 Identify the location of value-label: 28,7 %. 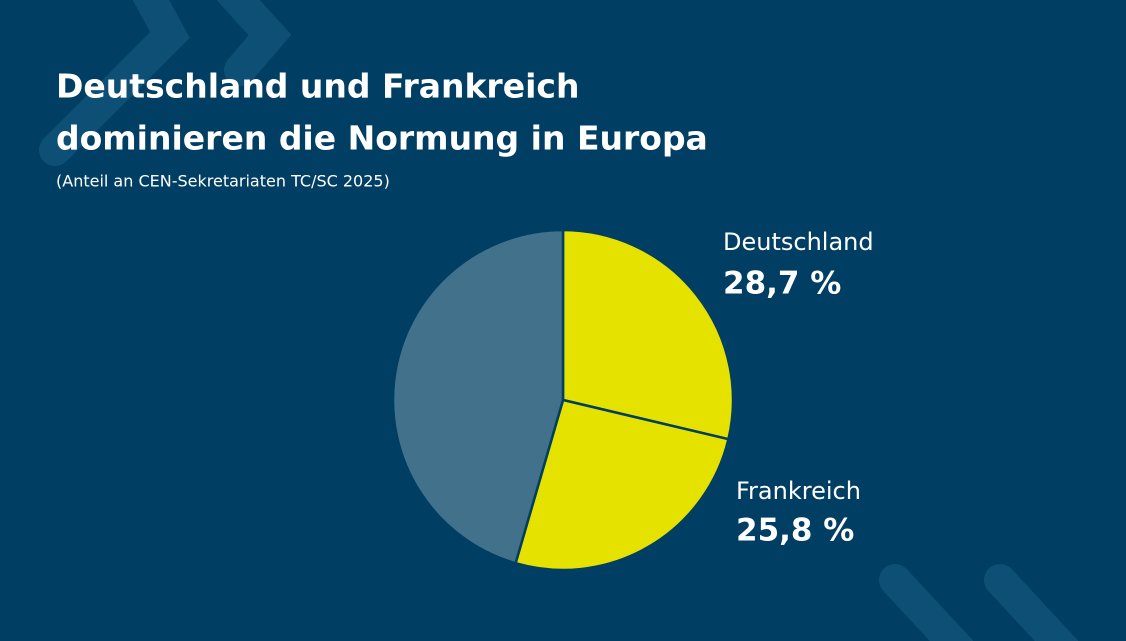
(782, 284).